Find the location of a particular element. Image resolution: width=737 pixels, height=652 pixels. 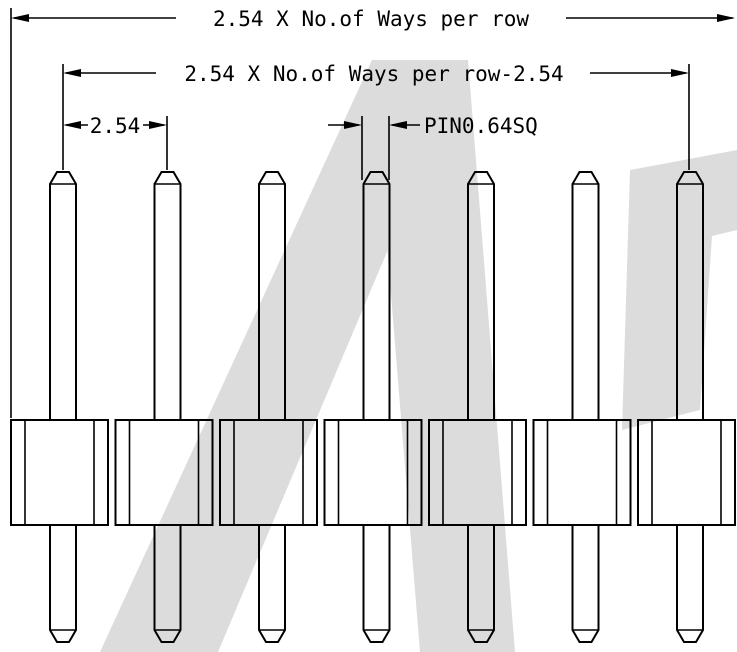

overall-dimension-label: 2.54 X No.of Ways per row is located at coordinates (371, 19).